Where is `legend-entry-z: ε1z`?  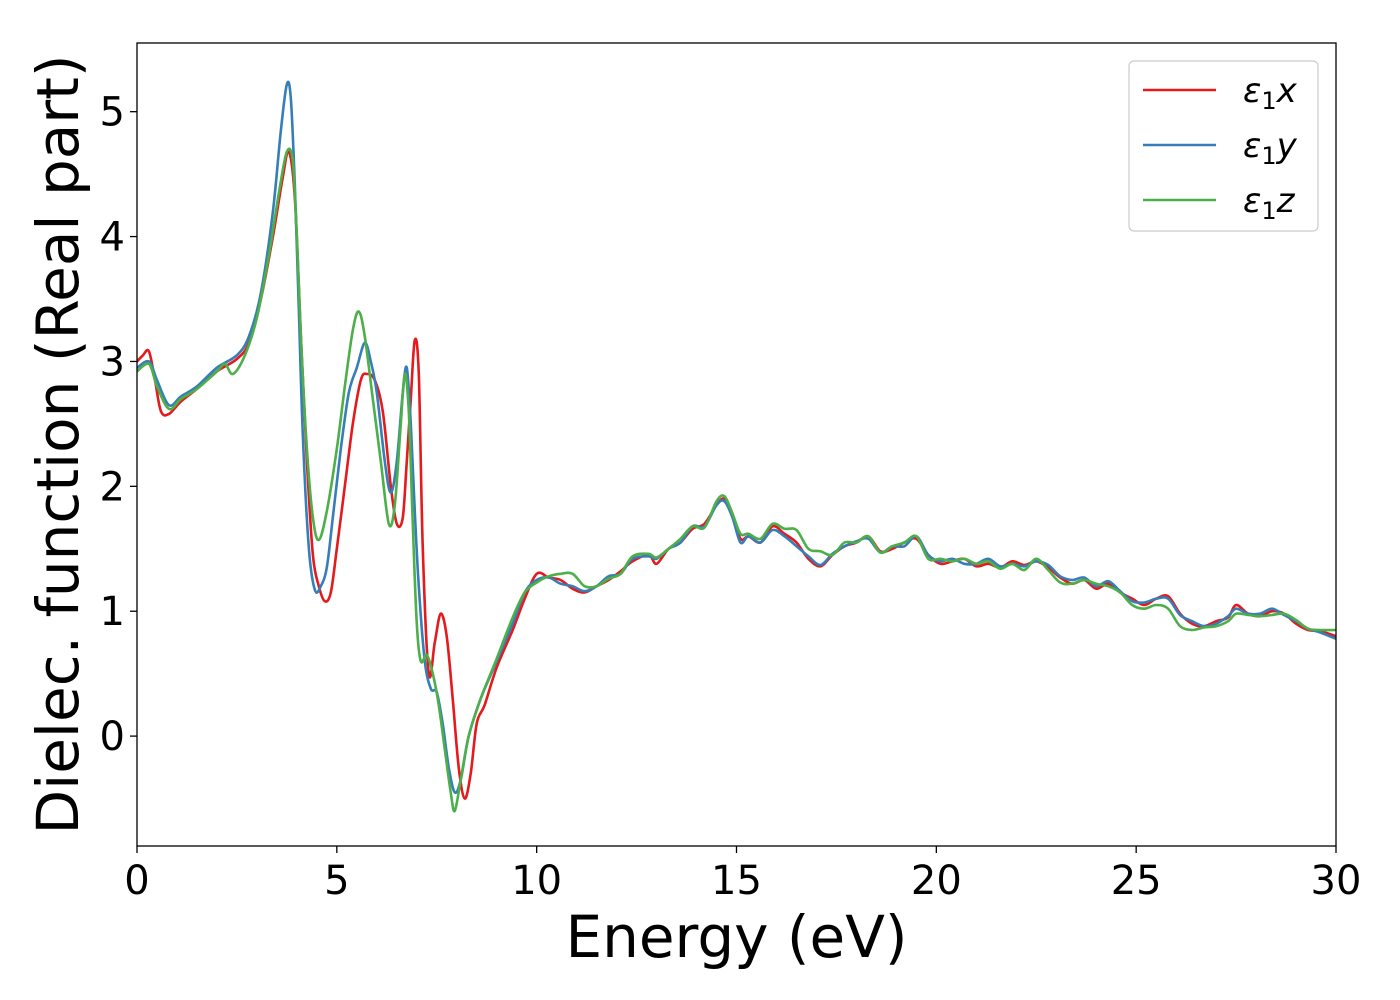 legend-entry-z: ε1z is located at coordinates (1269, 203).